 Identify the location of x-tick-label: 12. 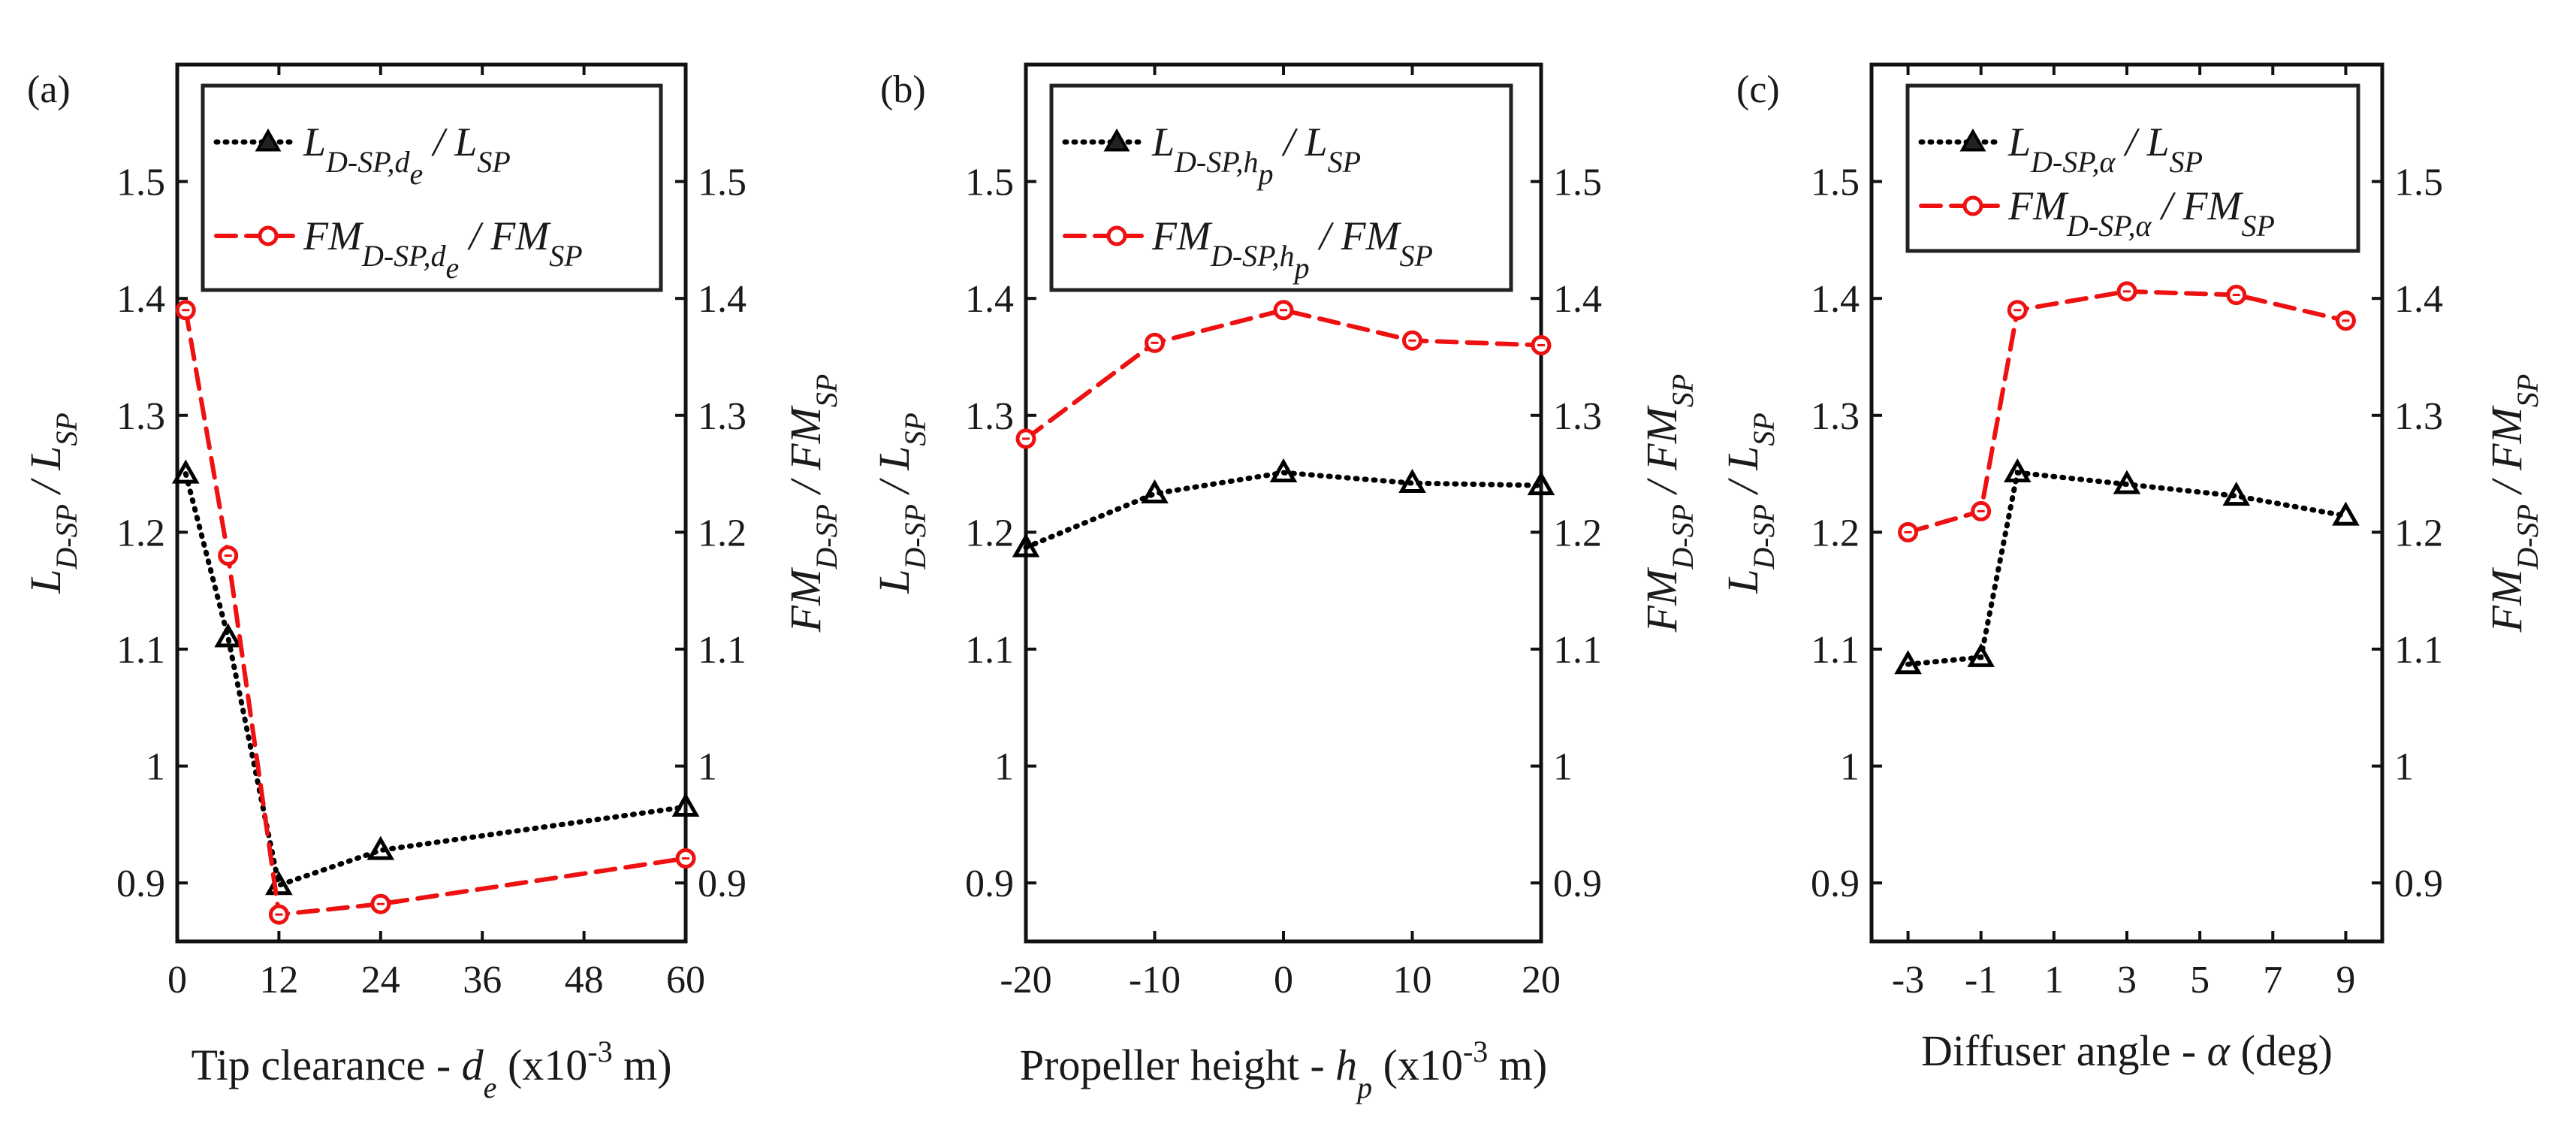
(279, 980).